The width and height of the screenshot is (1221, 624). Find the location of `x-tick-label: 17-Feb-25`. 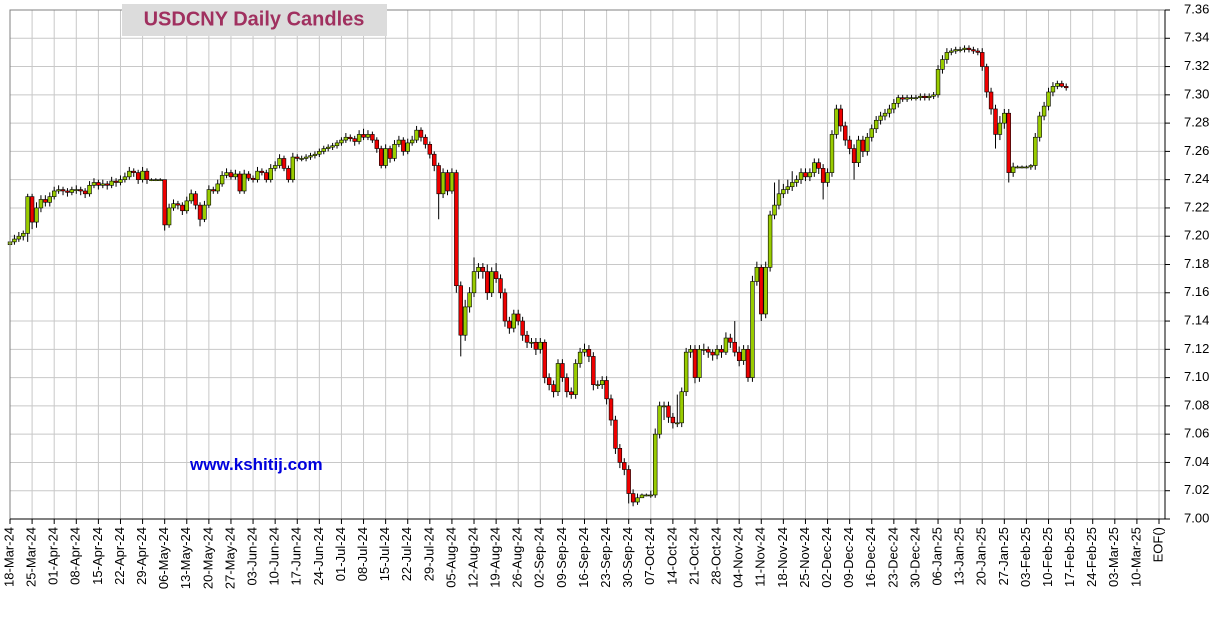

x-tick-label: 17-Feb-25 is located at coordinates (1069, 557).